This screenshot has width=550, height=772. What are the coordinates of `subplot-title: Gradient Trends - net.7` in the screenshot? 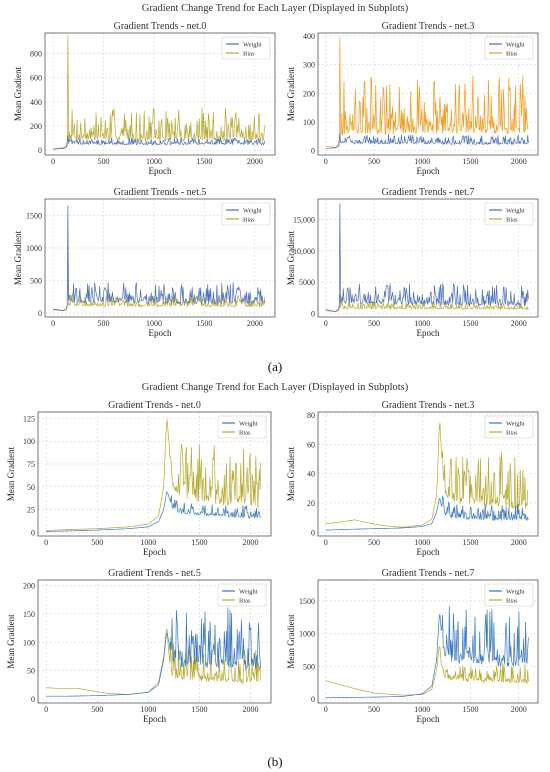 It's located at (428, 192).